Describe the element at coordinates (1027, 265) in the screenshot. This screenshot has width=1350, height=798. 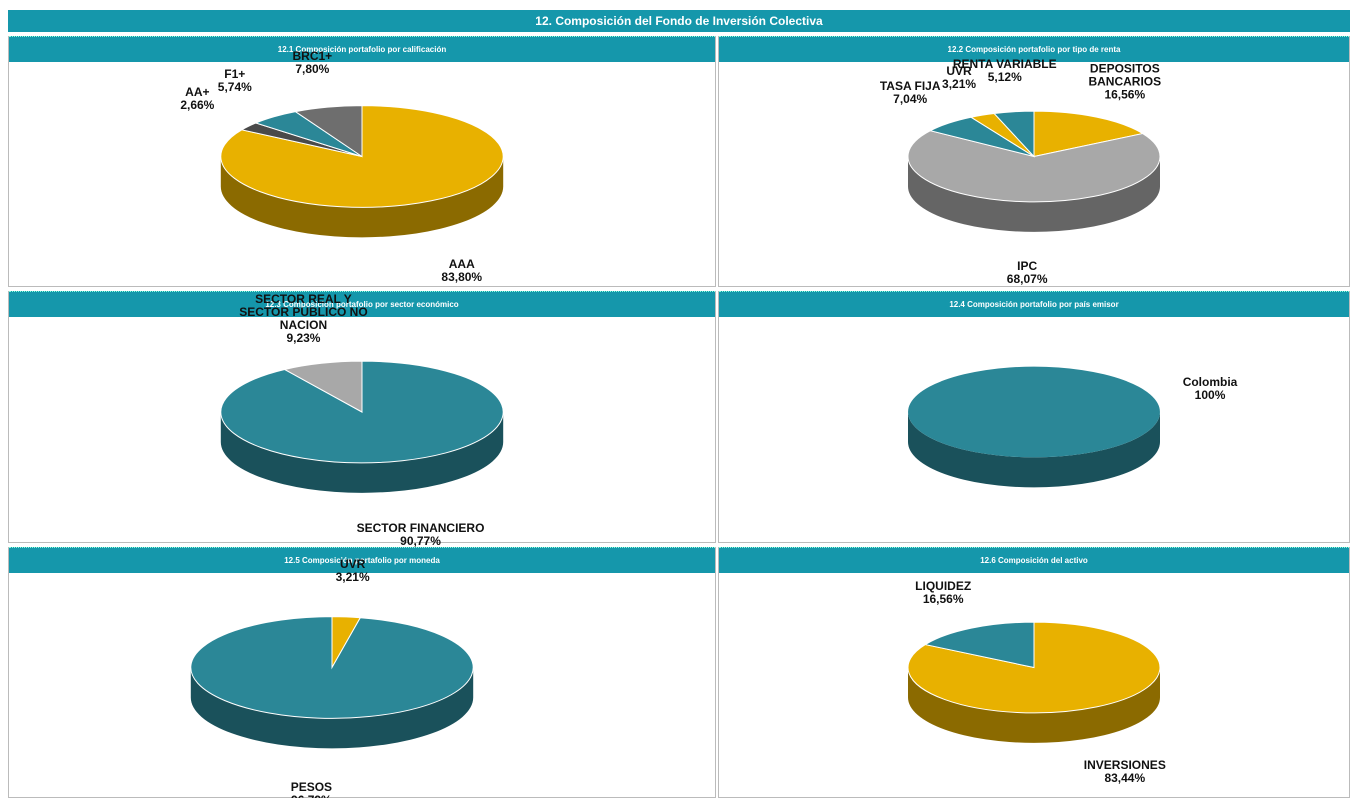
I see `label-category: IPC` at that location.